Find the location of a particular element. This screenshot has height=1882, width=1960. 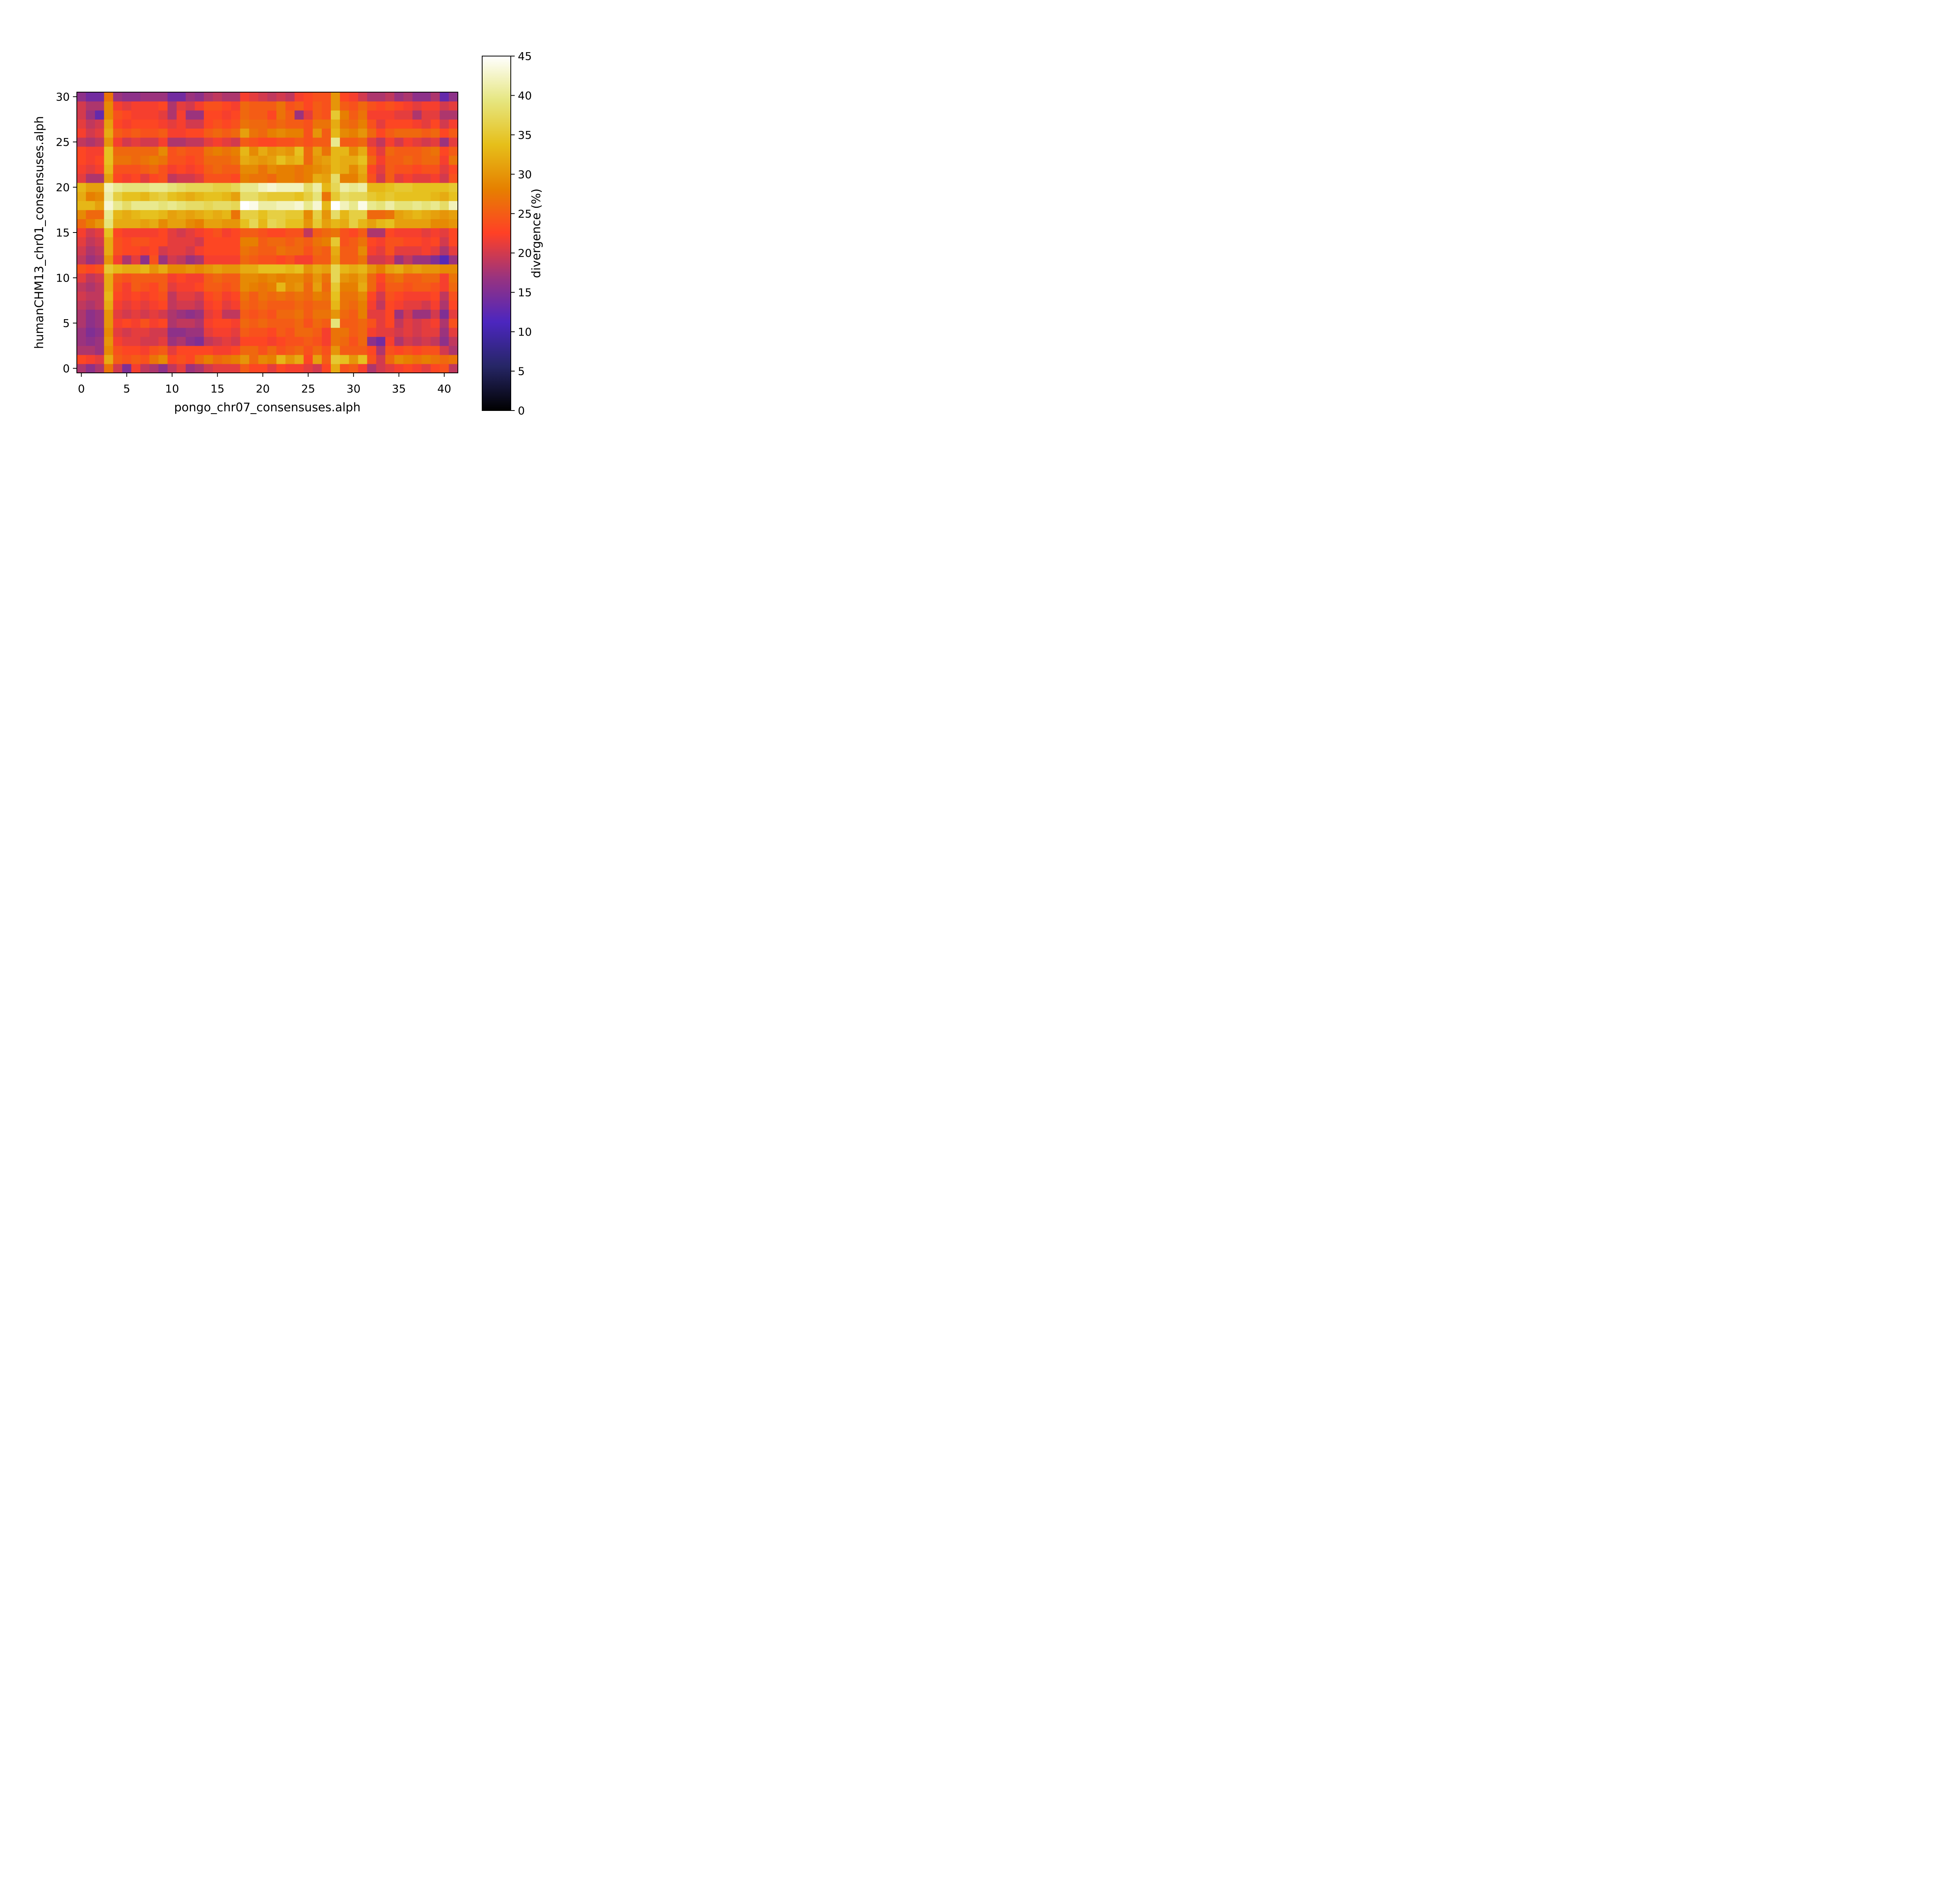

colorbar-tick-label: 20 is located at coordinates (525, 253).